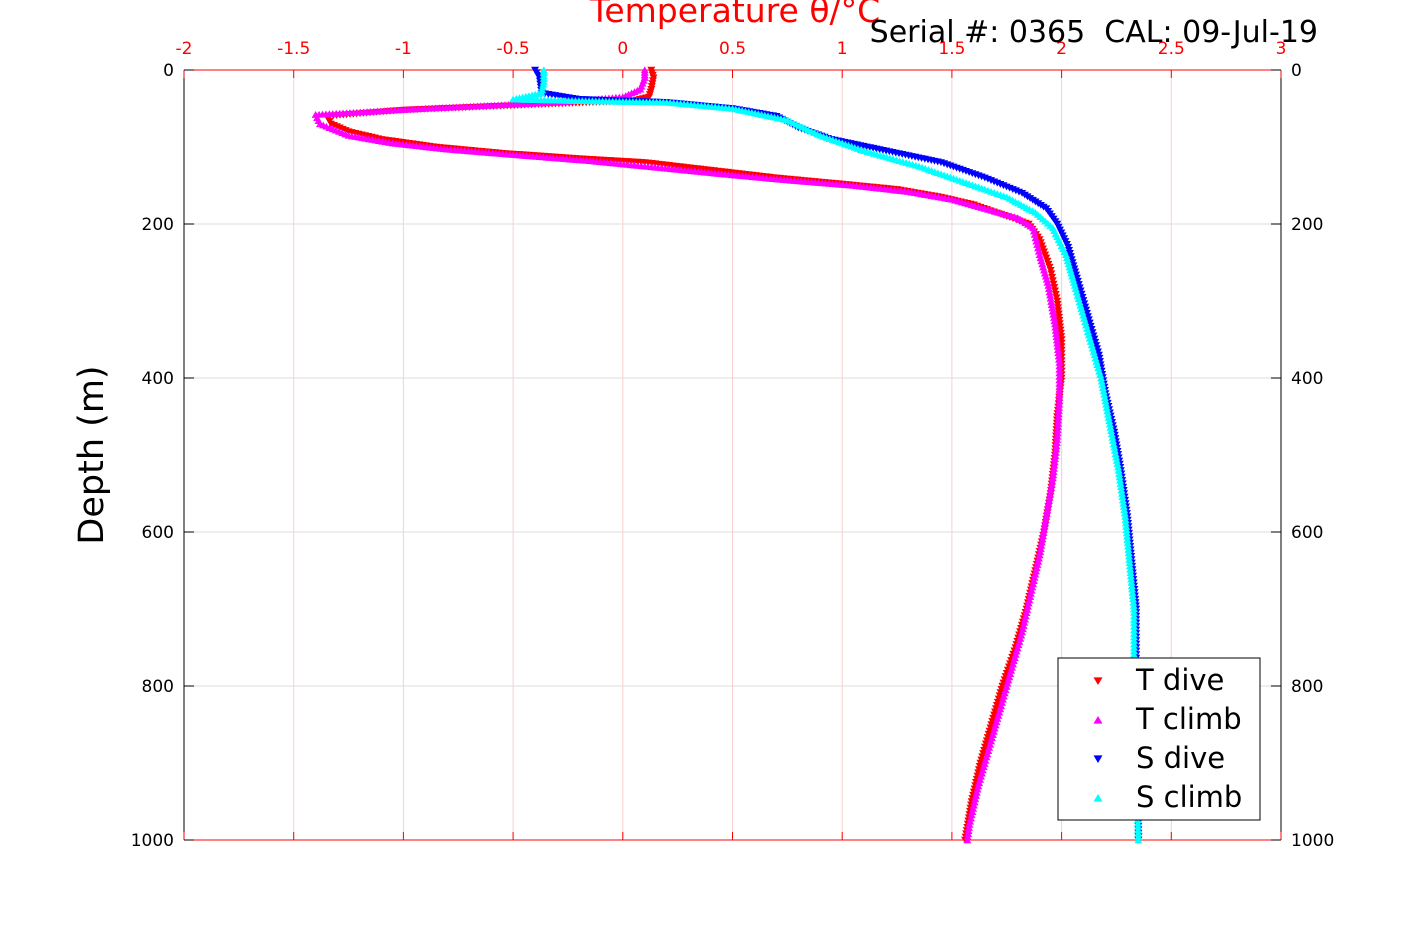  I want to click on x-tick-label: 3, so click(1281, 49).